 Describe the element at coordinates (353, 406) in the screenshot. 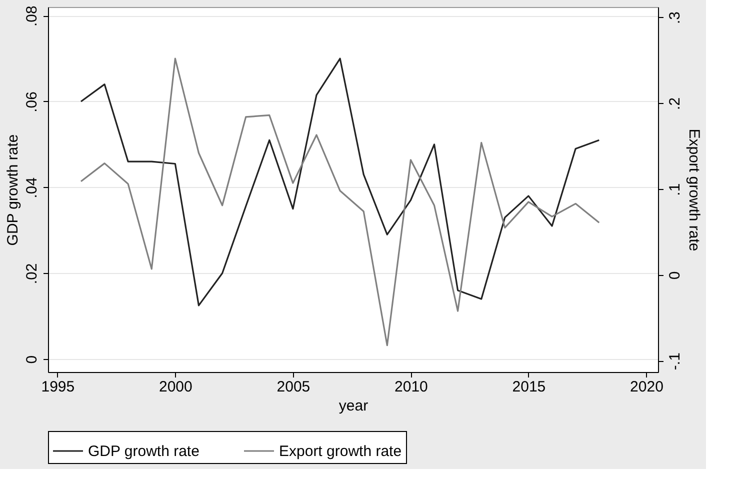

I see `x-axis-title: year` at that location.